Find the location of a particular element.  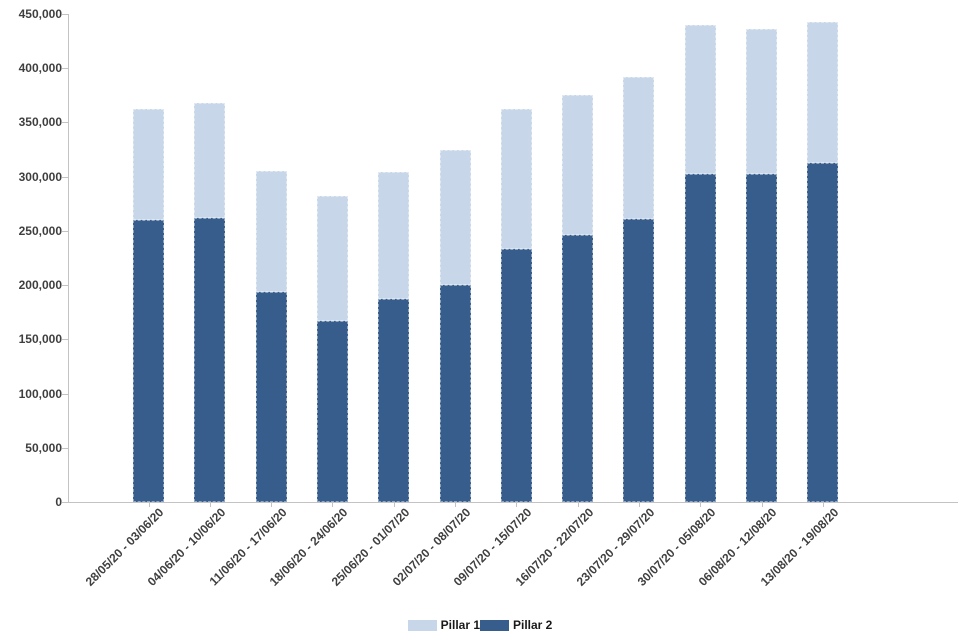

legend-item-pillar-1: Pillar 1 is located at coordinates (443, 625).